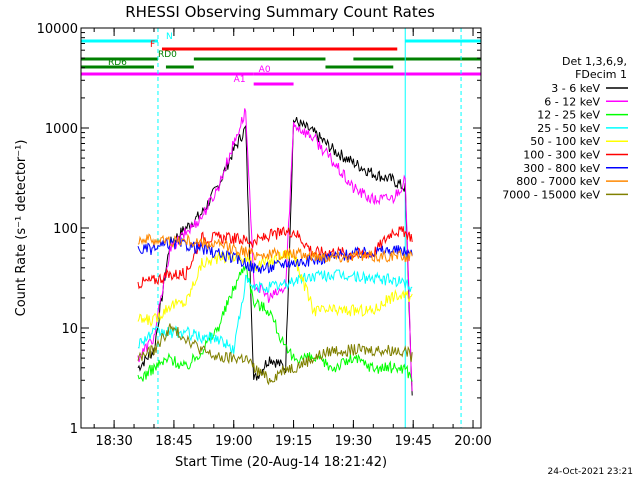 This screenshot has height=480, width=640. I want to click on legend-label: 100 - 300 keV, so click(561, 155).